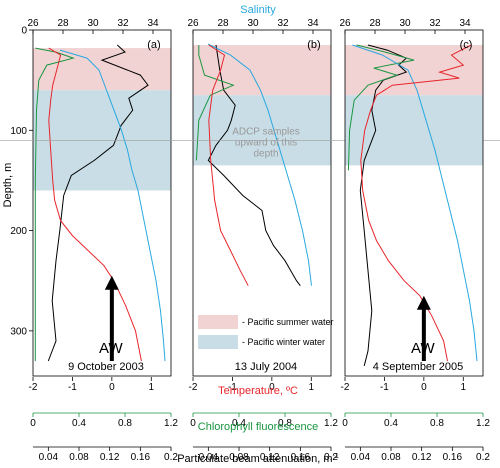 This screenshot has height=468, width=500. What do you see at coordinates (283, 342) in the screenshot?
I see `legend-entry-label: - Pacific winter water` at bounding box center [283, 342].